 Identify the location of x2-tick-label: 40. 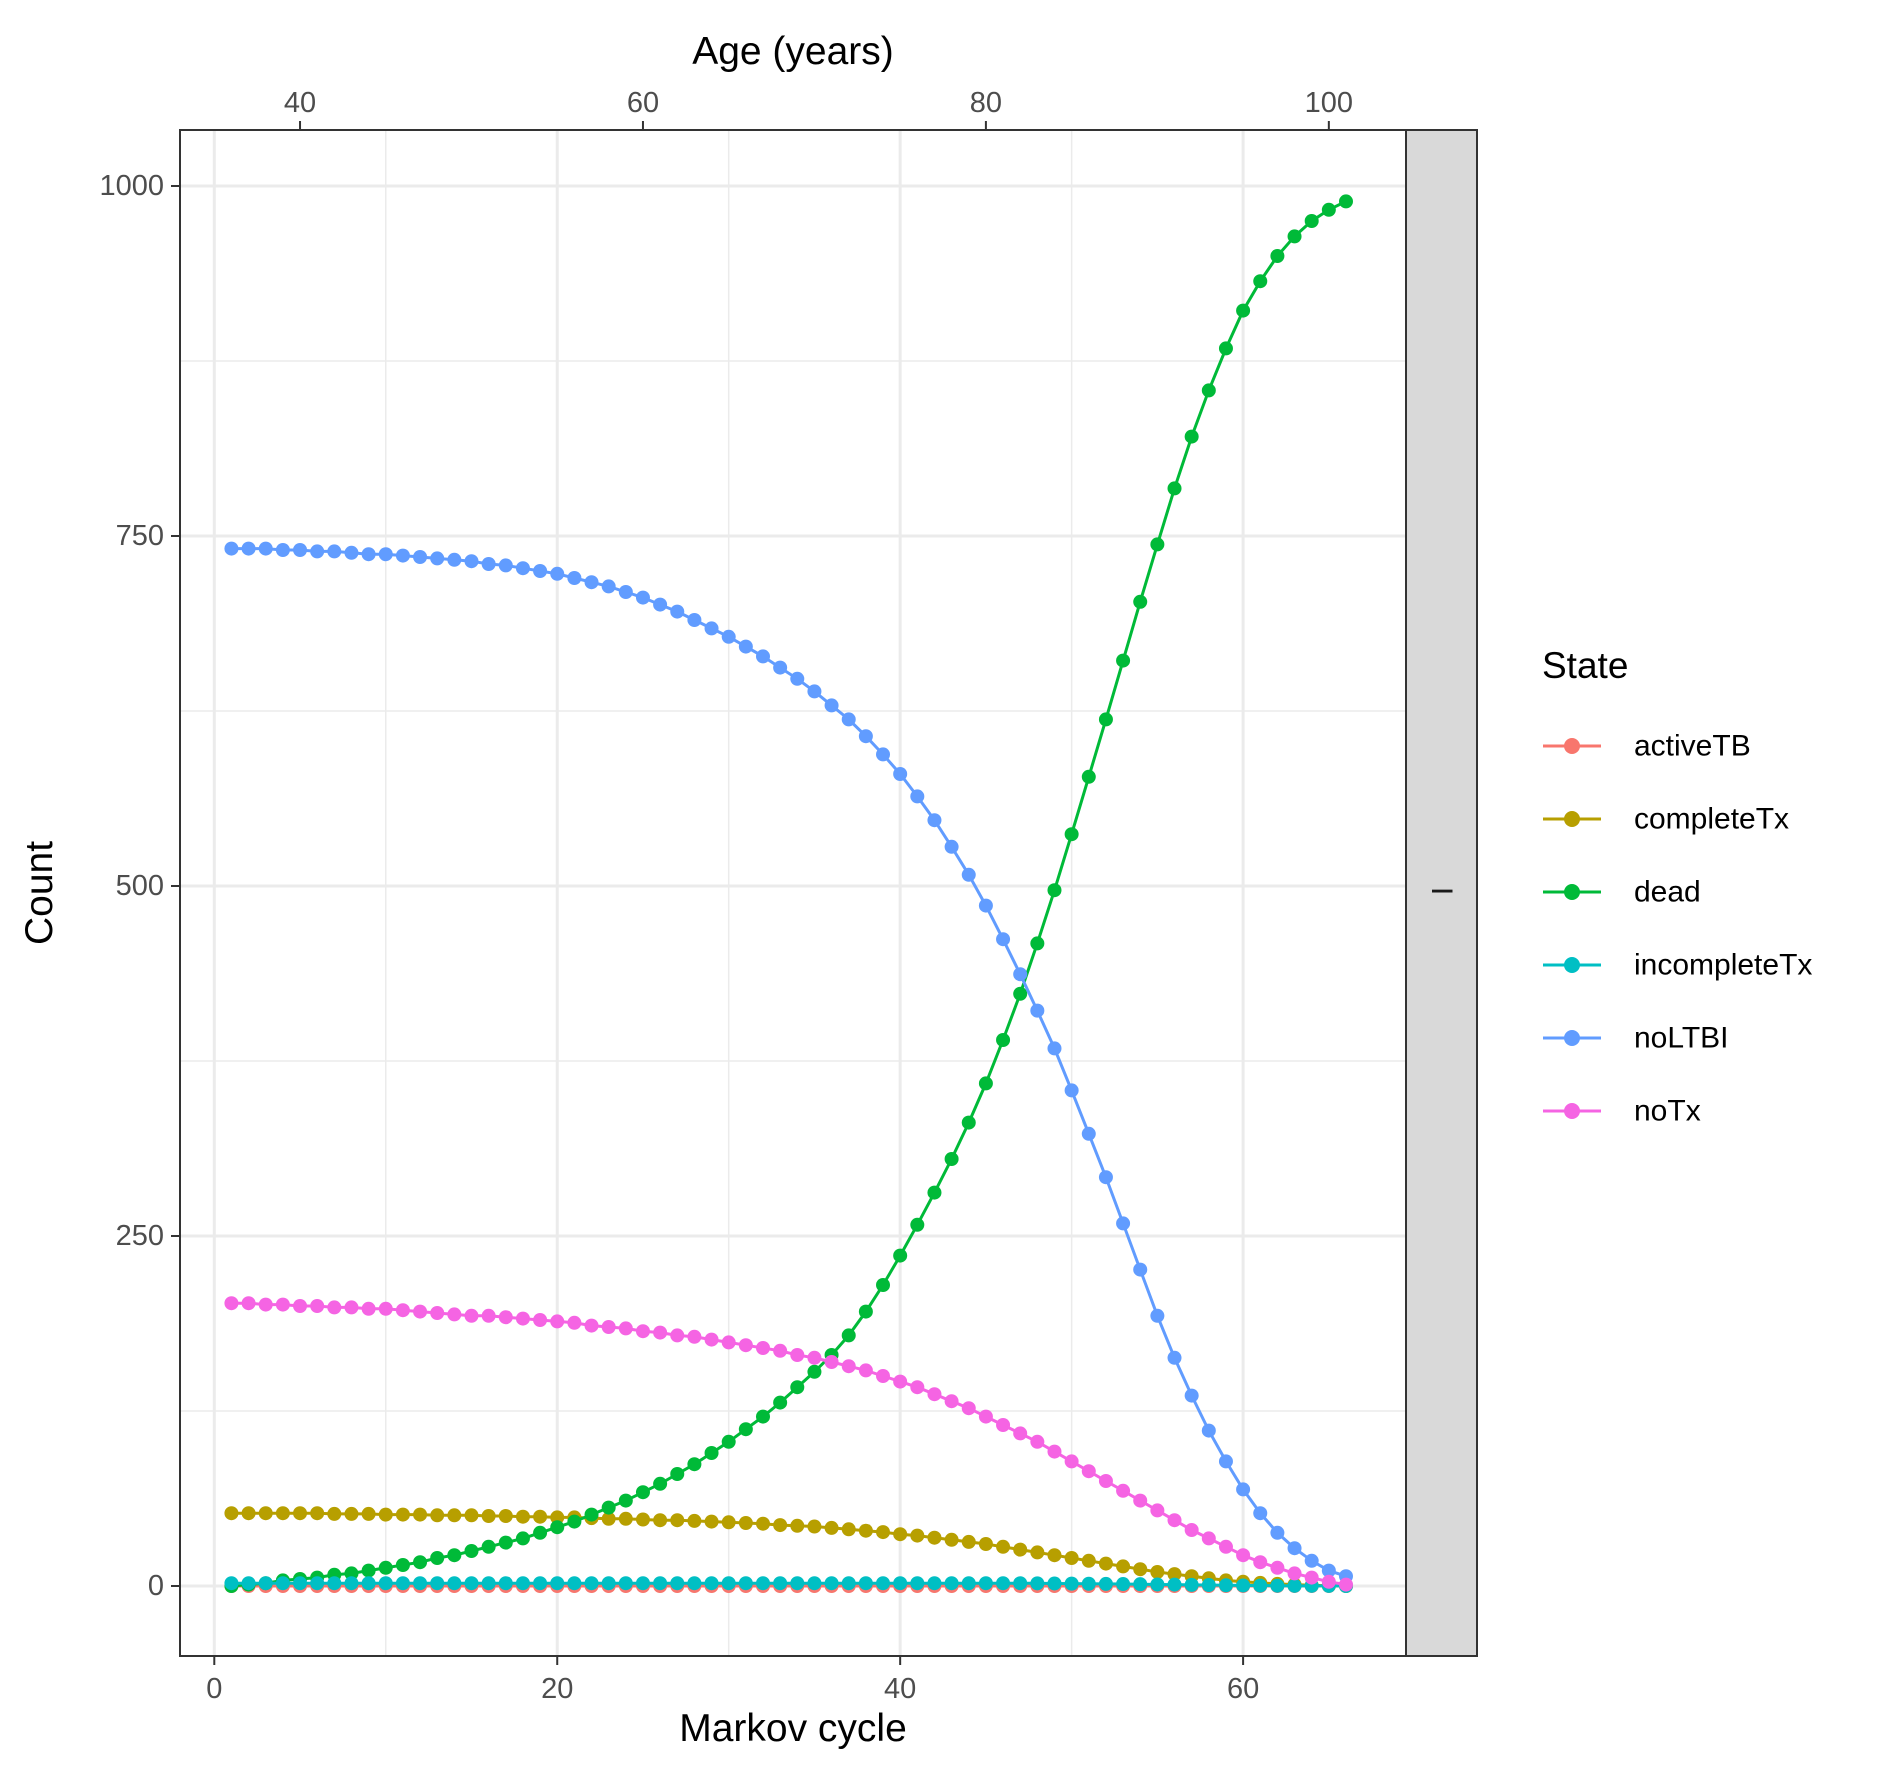
(300, 103).